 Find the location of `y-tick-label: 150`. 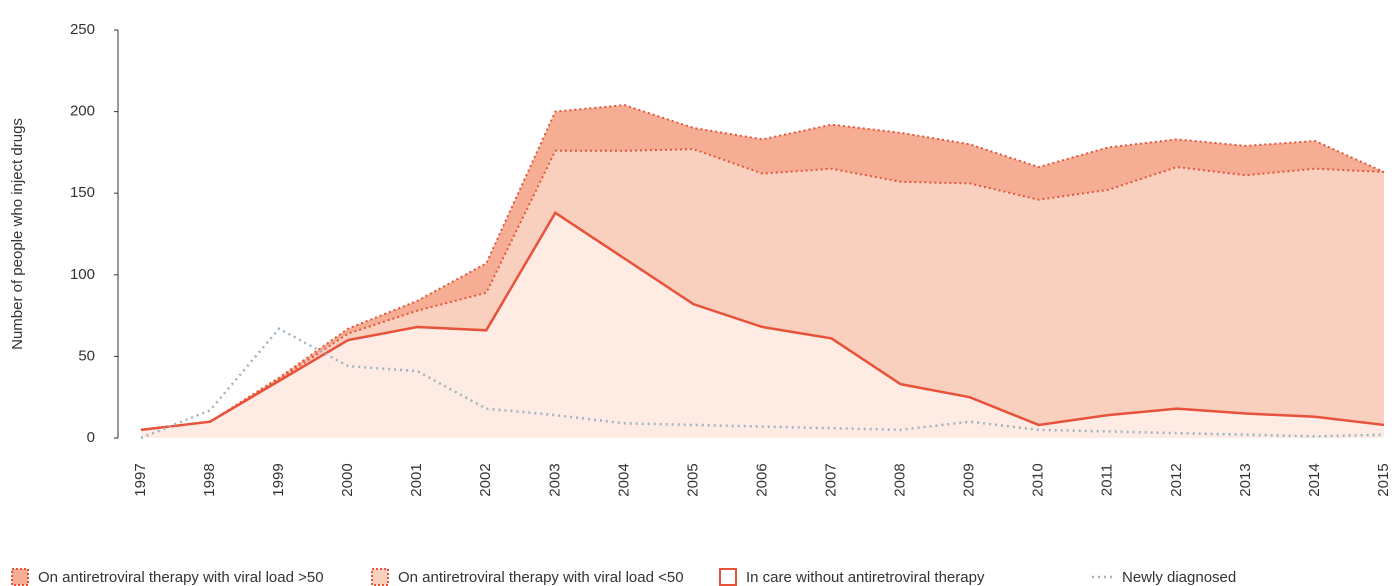

y-tick-label: 150 is located at coordinates (82, 192).